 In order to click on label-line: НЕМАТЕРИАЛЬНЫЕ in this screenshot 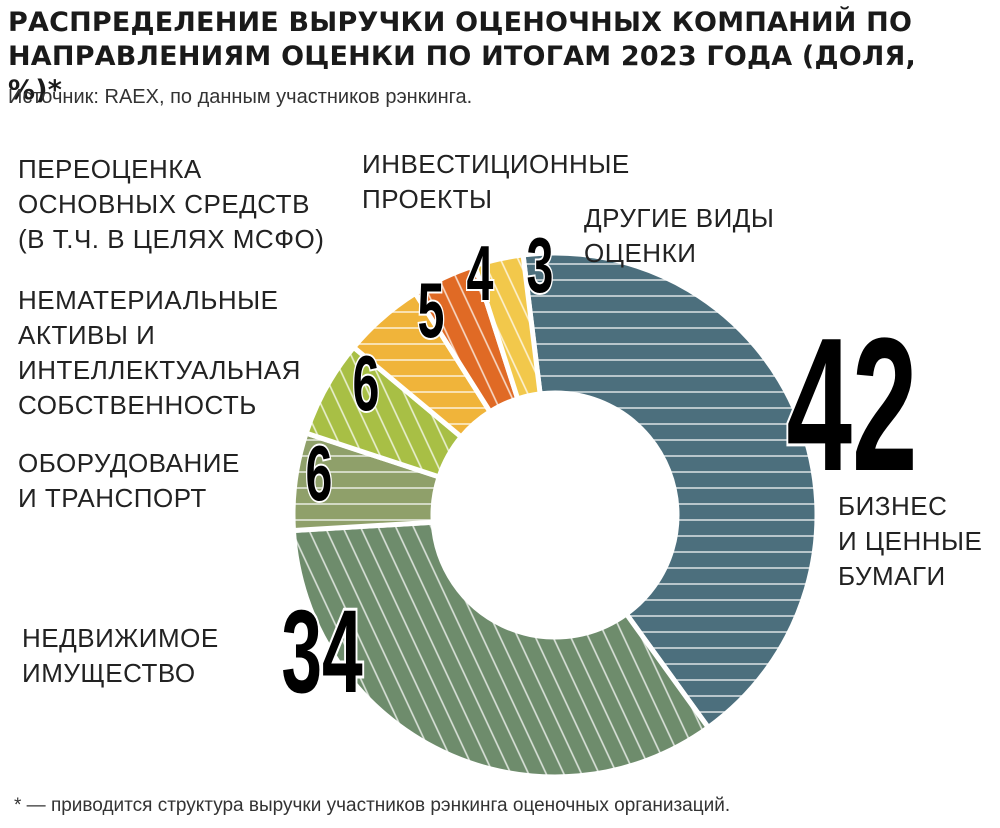, I will do `click(148, 300)`.